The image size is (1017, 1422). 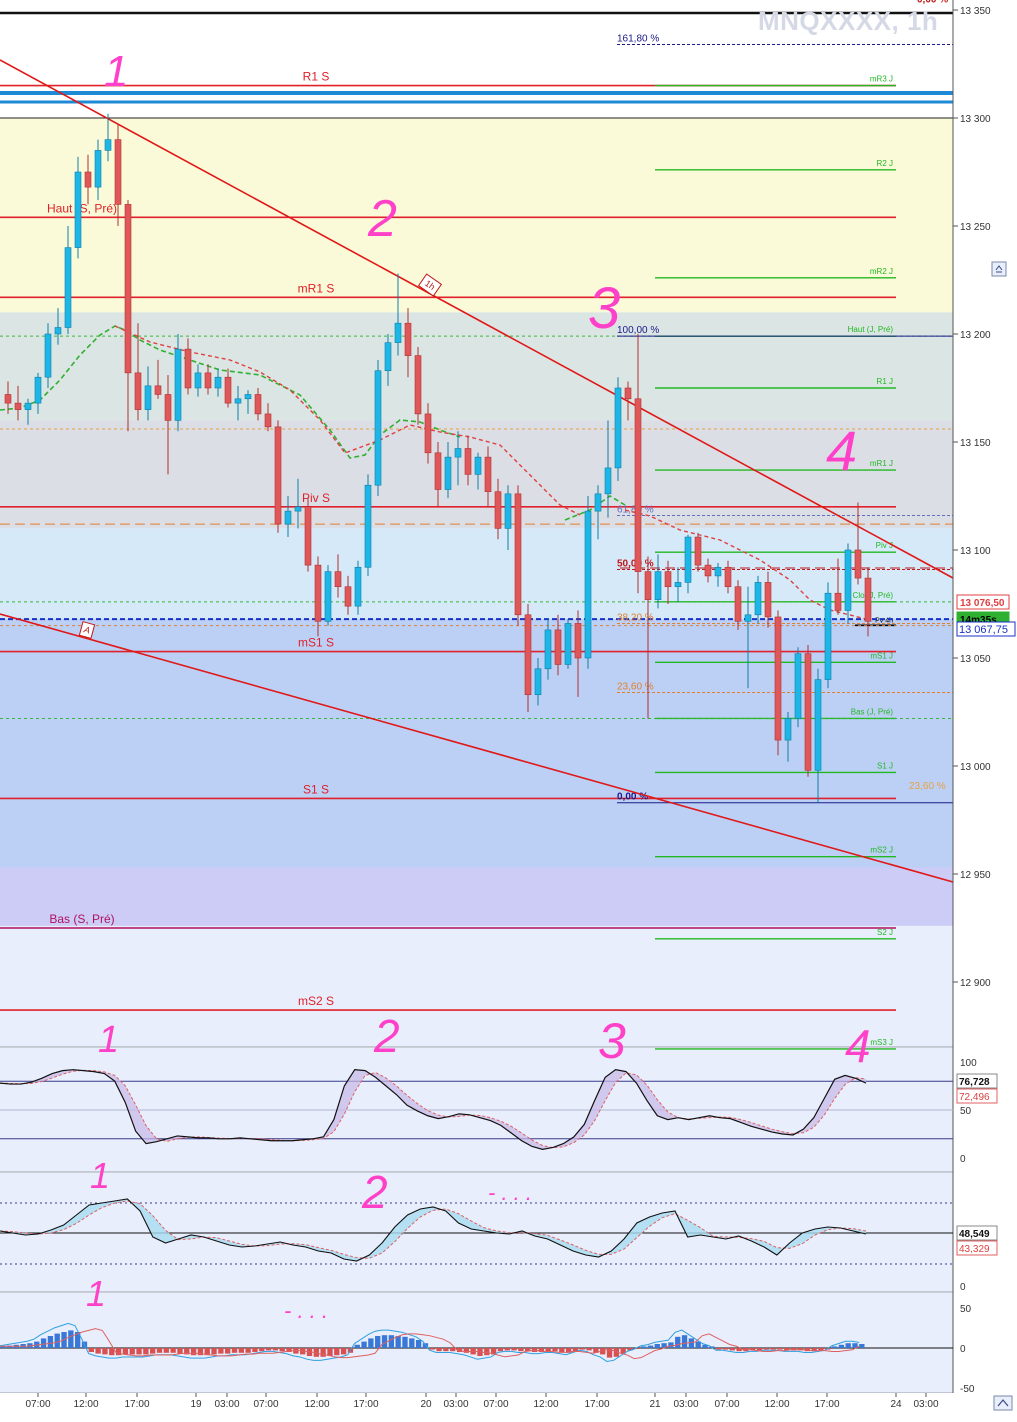 I want to click on osc3-panel-bg, so click(x=476, y=1343).